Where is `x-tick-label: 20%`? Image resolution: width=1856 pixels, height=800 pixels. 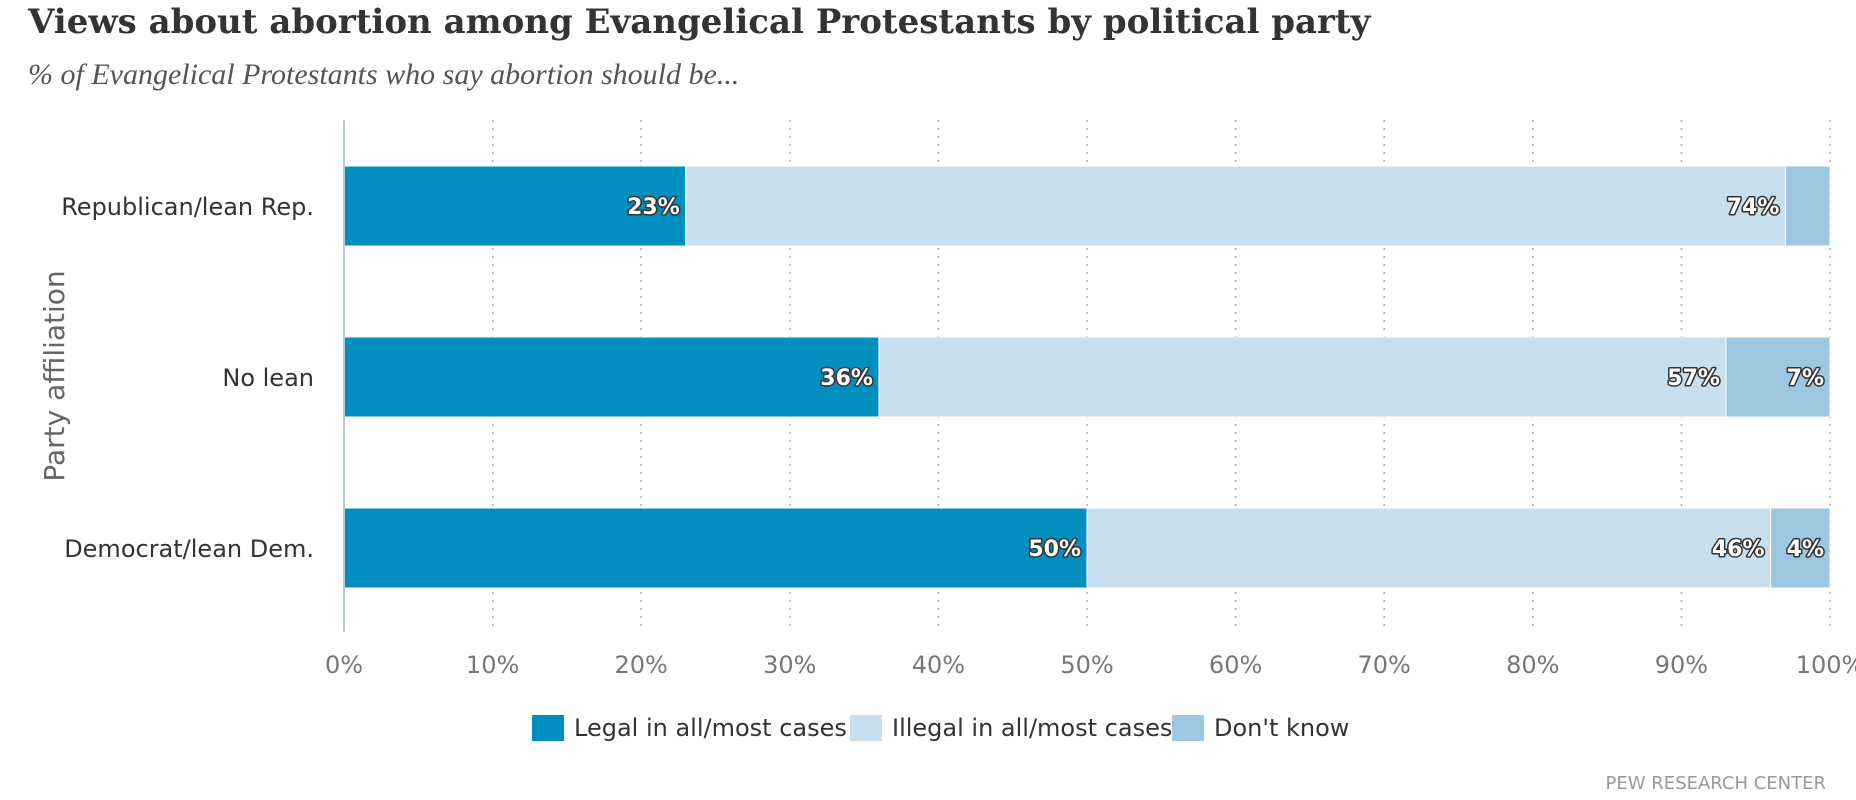
x-tick-label: 20% is located at coordinates (641, 665).